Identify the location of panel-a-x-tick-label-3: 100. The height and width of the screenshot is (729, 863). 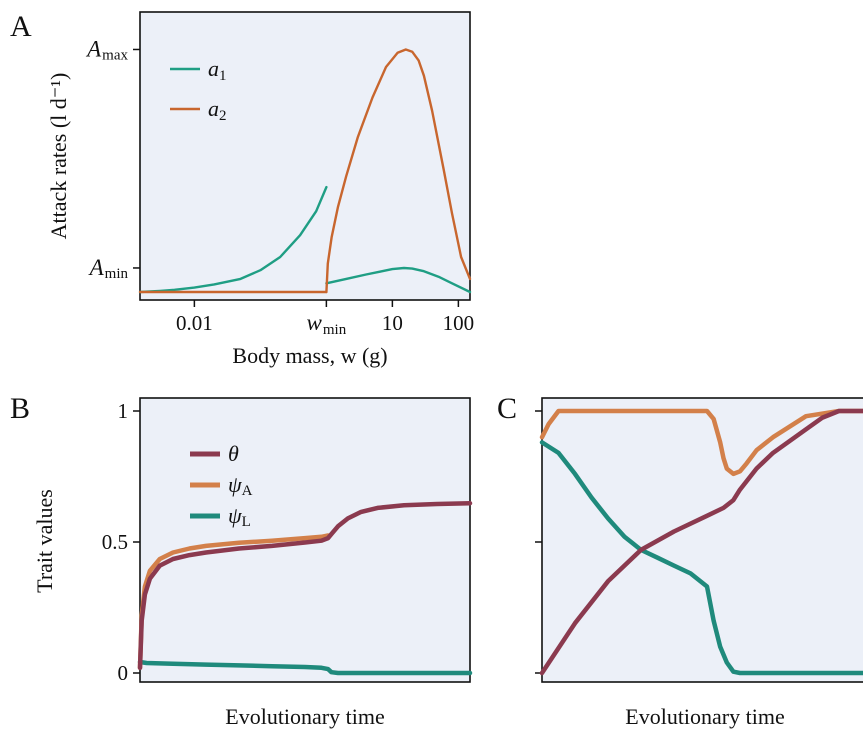
(459, 323).